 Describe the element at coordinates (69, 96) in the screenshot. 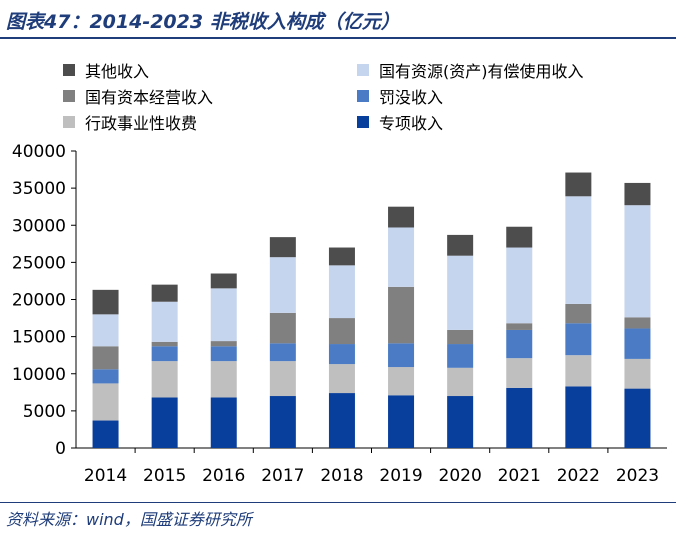

I see `legend-swatch-soe` at that location.